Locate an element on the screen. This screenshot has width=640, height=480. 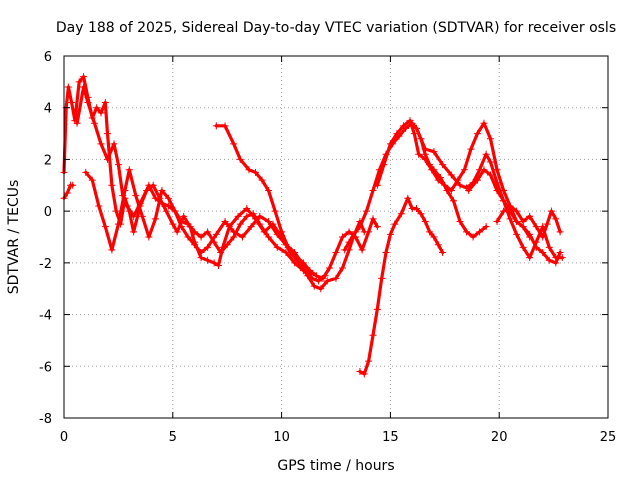
y-tick-label: 0 is located at coordinates (48, 212).